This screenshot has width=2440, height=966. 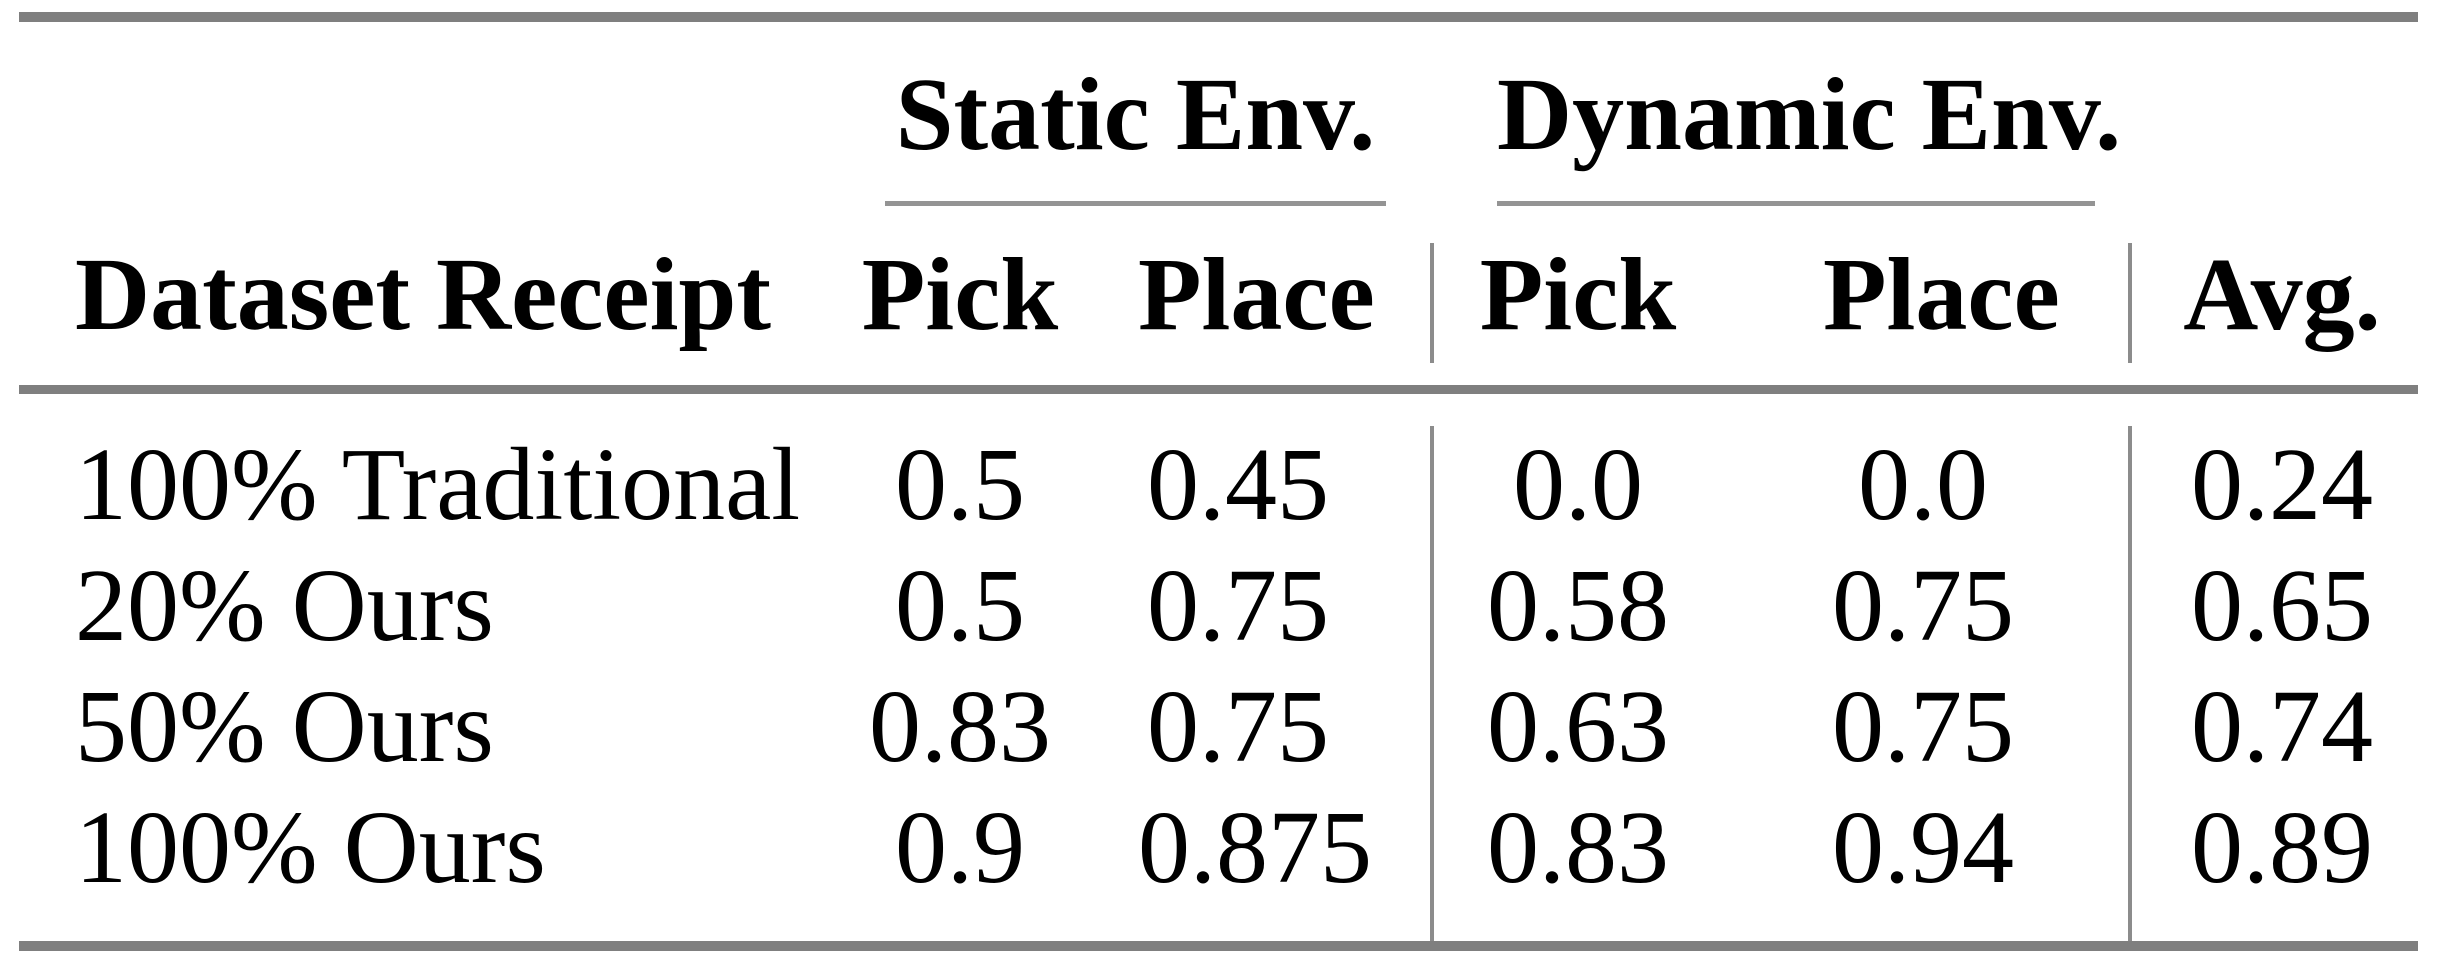 What do you see at coordinates (2282, 294) in the screenshot?
I see `column-header-avg: Avg.` at bounding box center [2282, 294].